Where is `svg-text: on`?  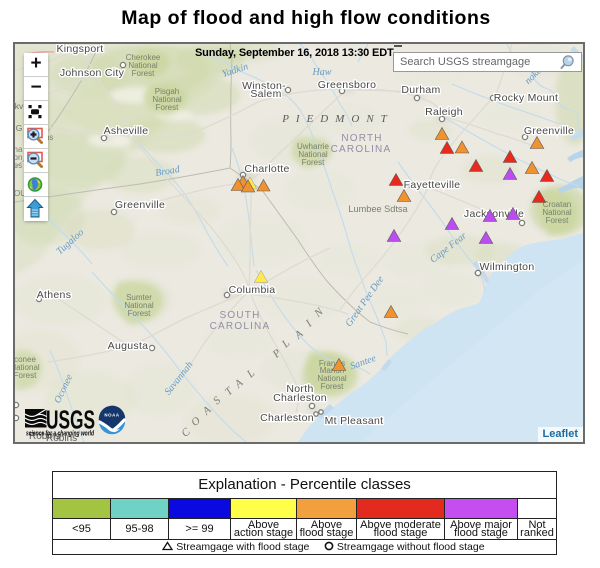
svg-text: on is located at coordinates (18, 157).